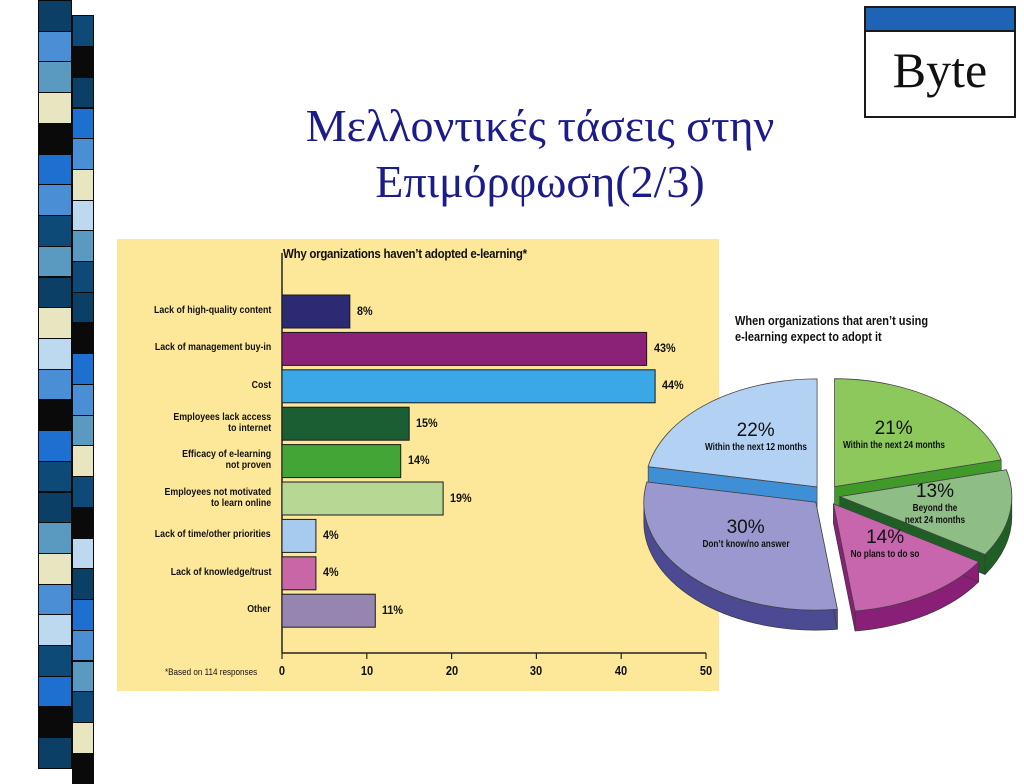 The image size is (1024, 784). I want to click on bar-category-label-line: Other, so click(259, 610).